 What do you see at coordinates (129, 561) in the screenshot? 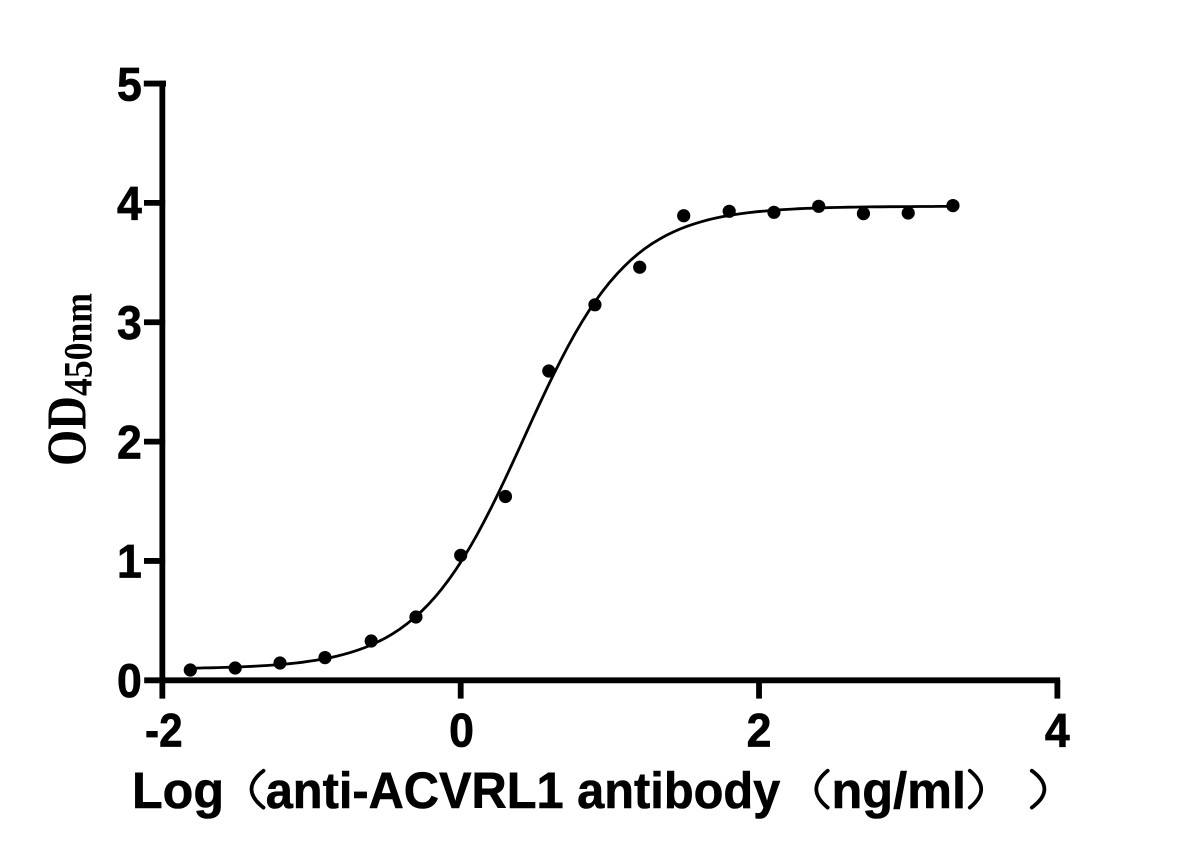
I see `svg-text: 1` at bounding box center [129, 561].